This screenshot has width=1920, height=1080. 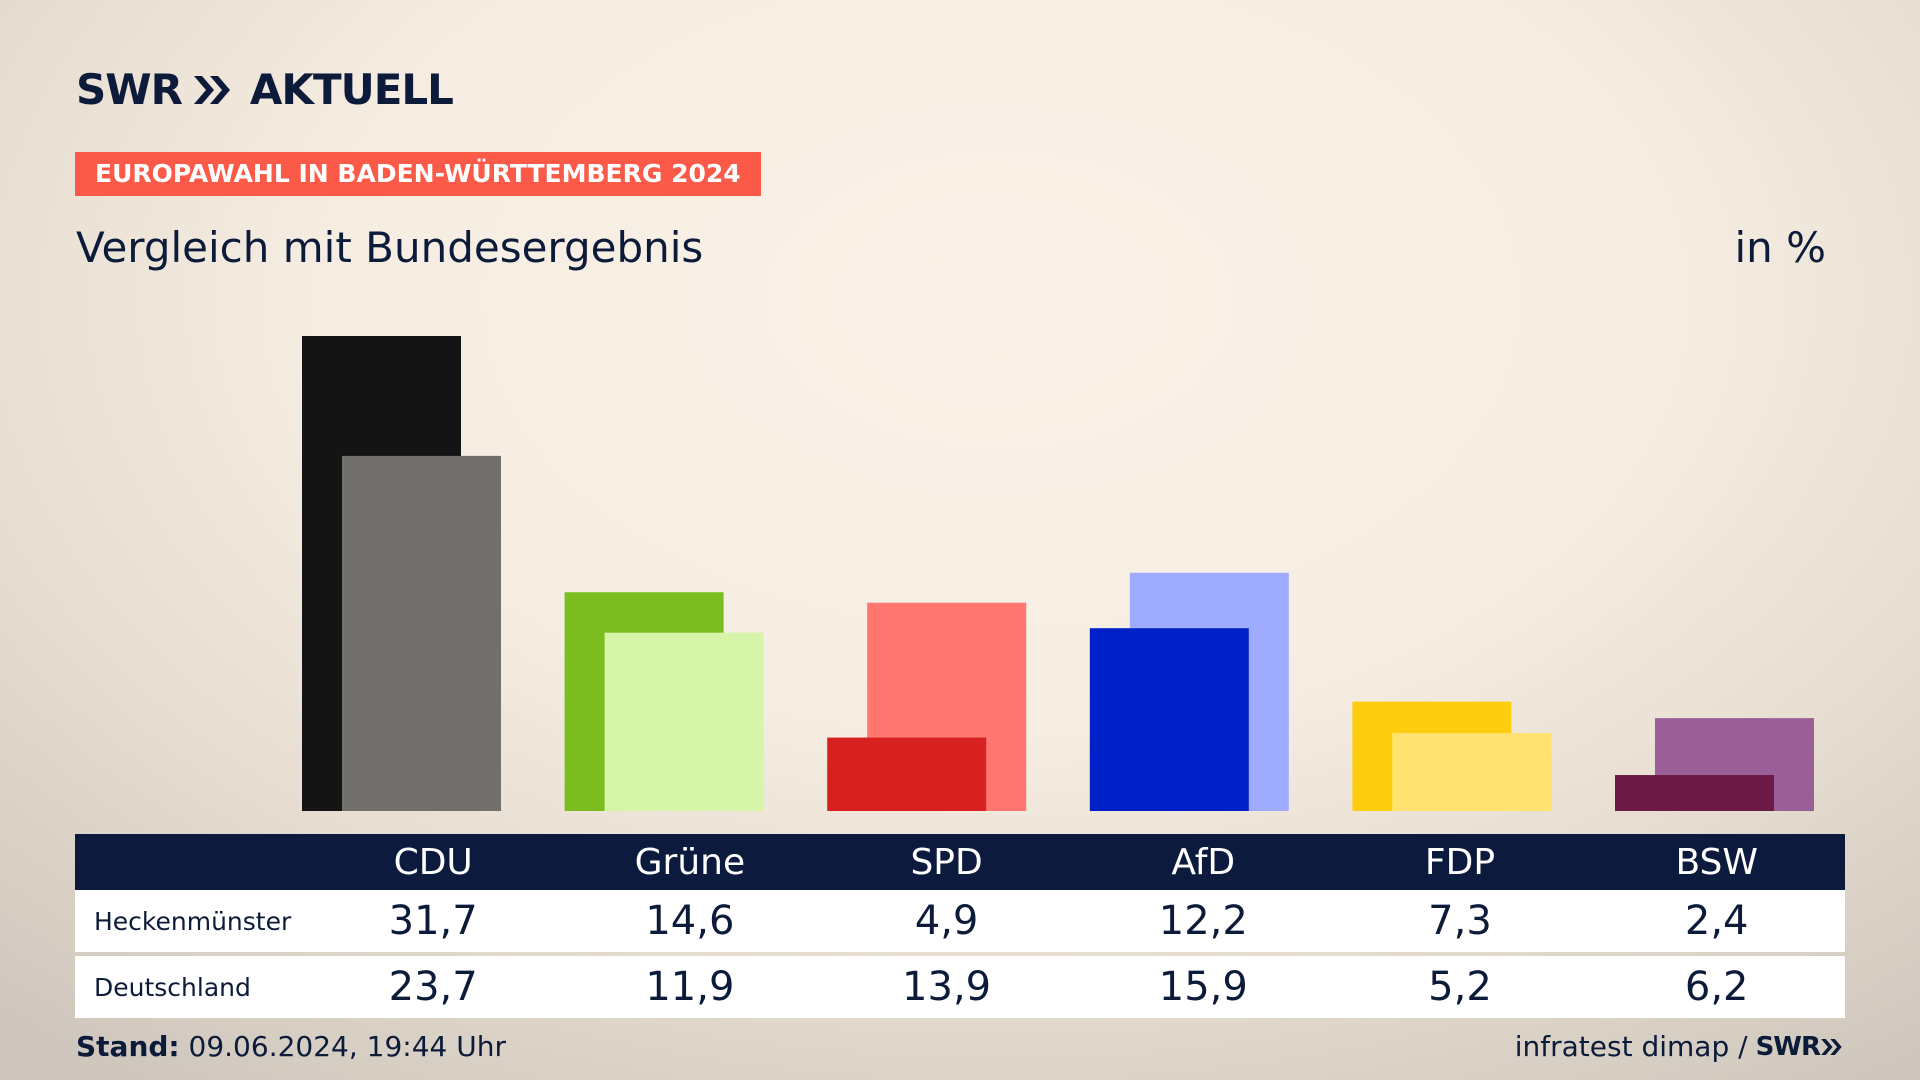 What do you see at coordinates (433, 862) in the screenshot?
I see `party-header-cdu: CDU` at bounding box center [433, 862].